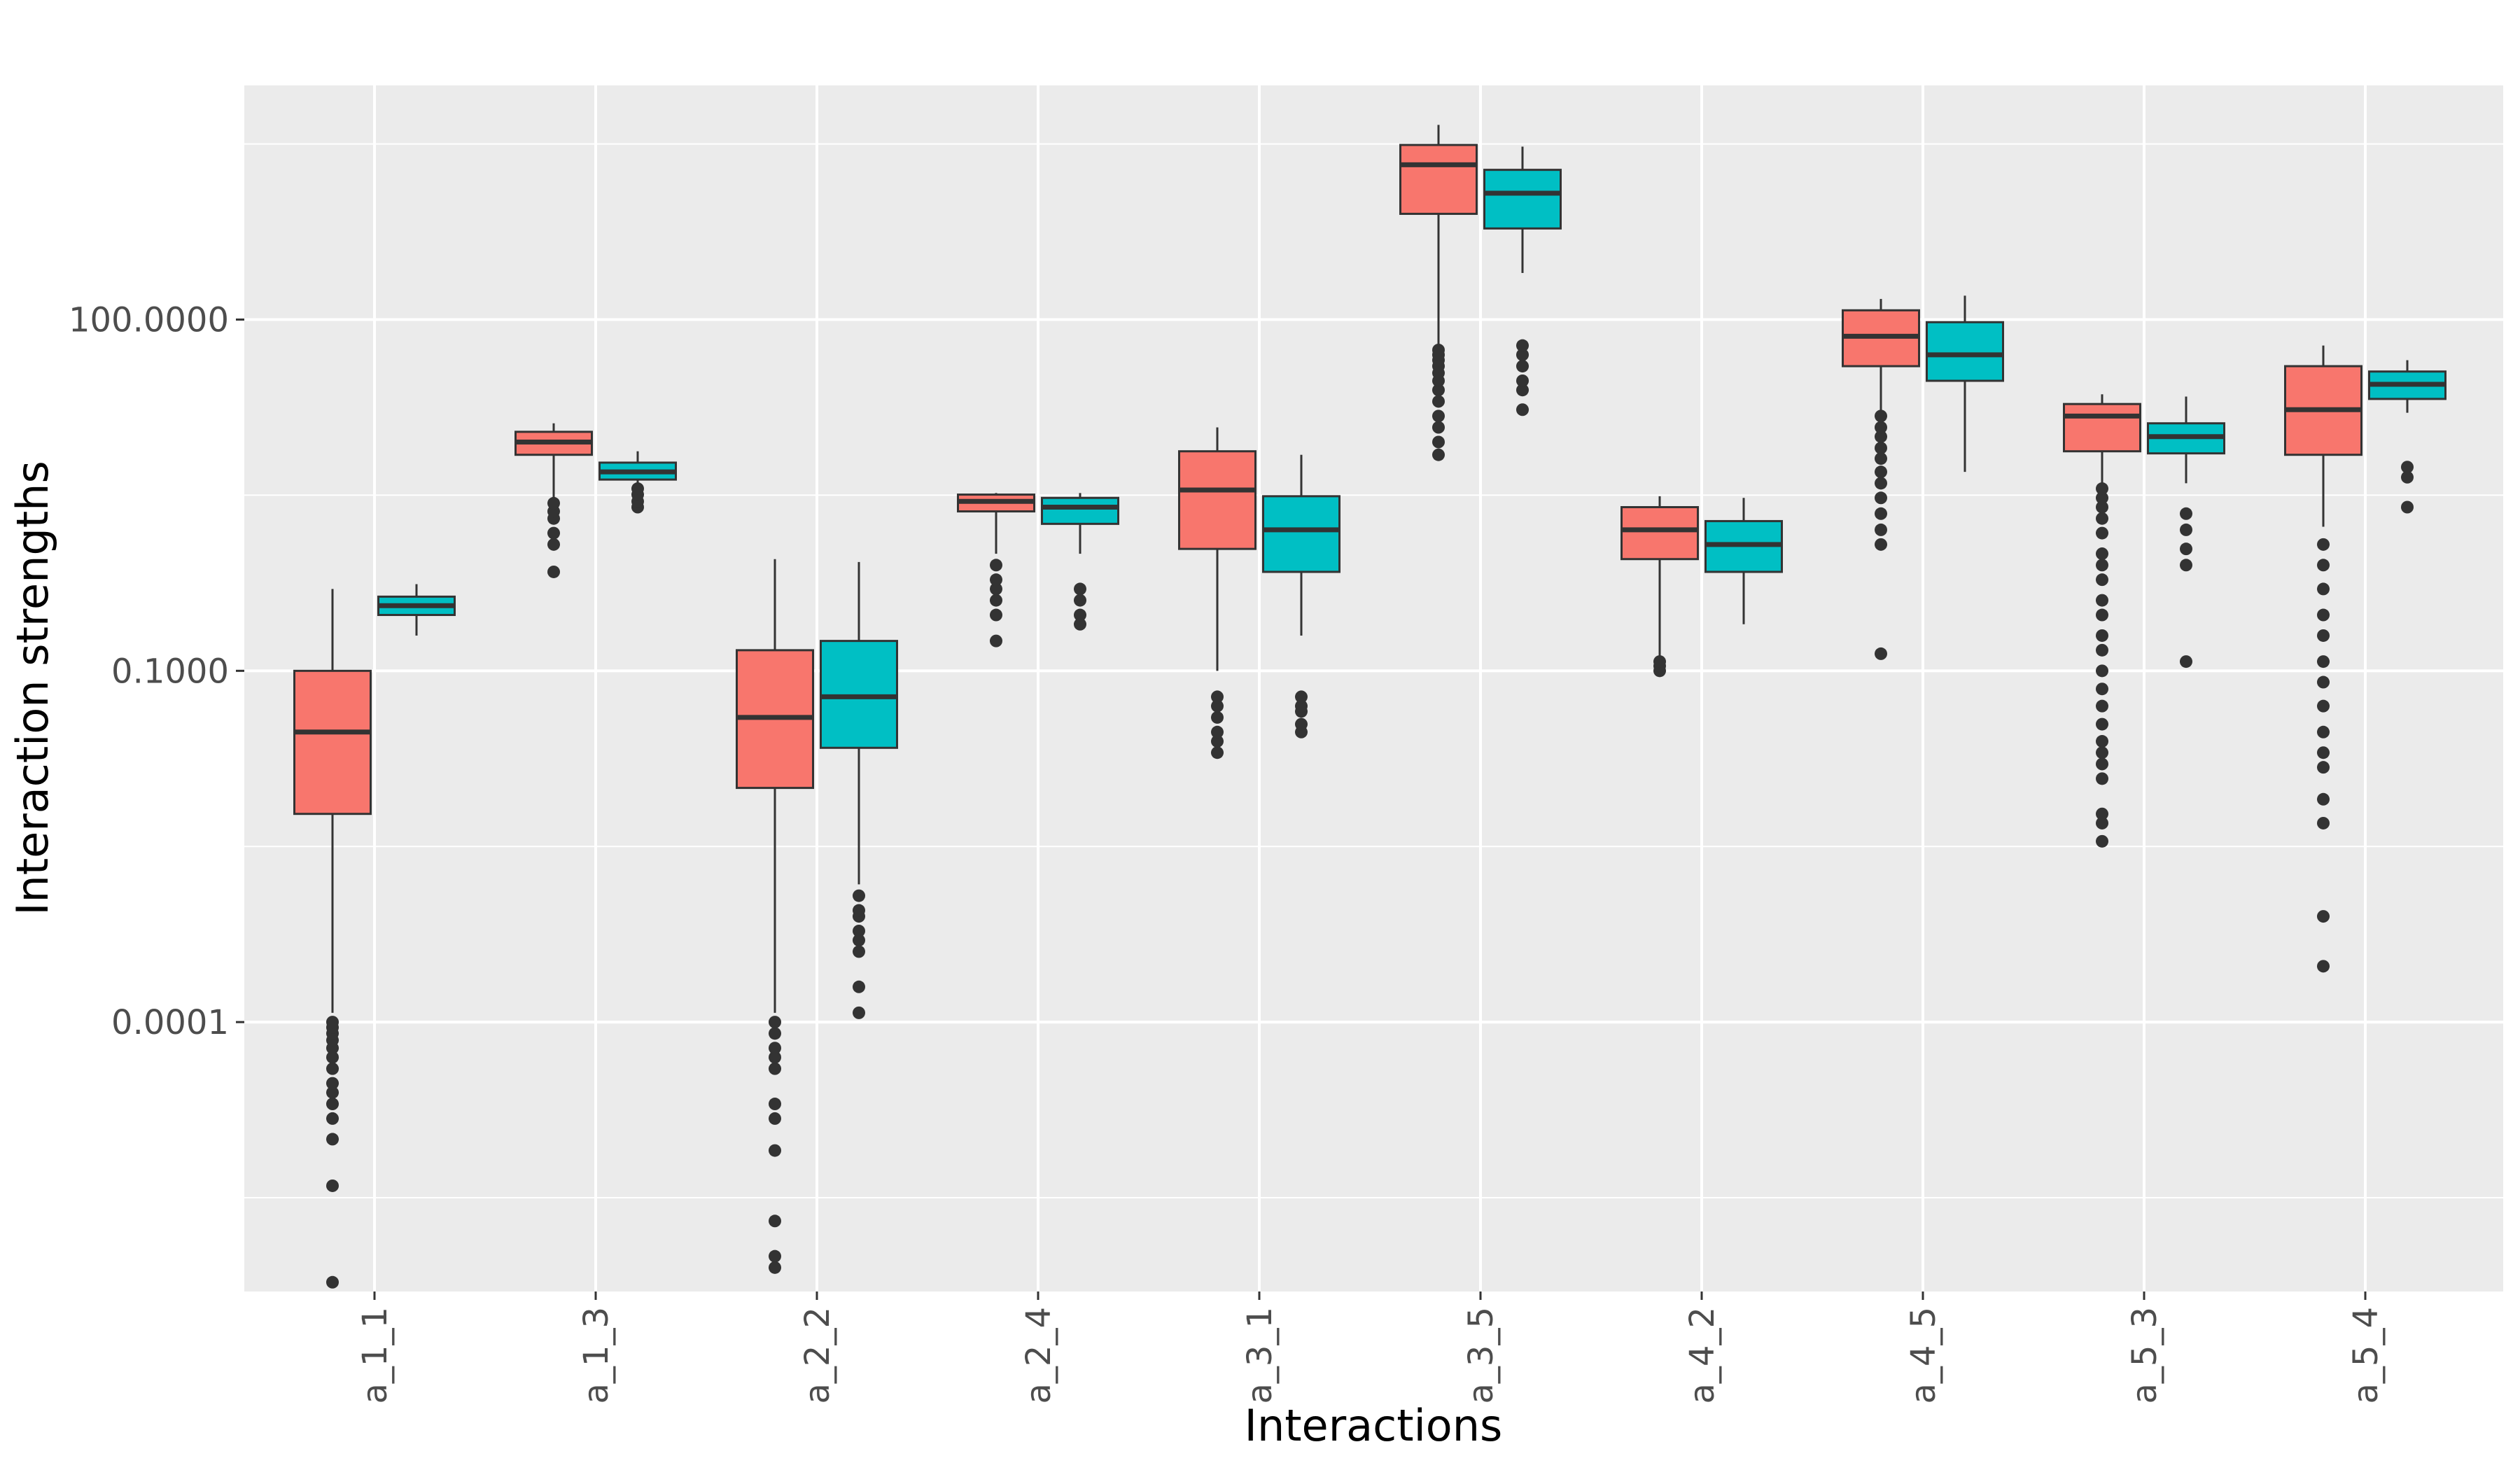 This screenshot has width=2520, height=1470. What do you see at coordinates (170, 1022) in the screenshot?
I see `y-tick-label: 0.0001` at bounding box center [170, 1022].